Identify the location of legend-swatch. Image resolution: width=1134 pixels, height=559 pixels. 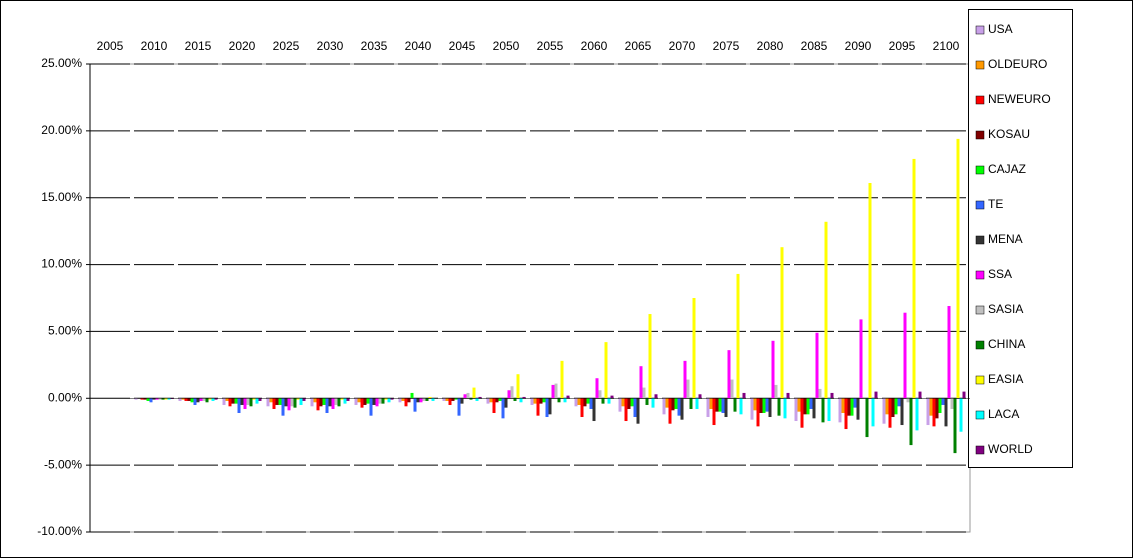
(980, 135).